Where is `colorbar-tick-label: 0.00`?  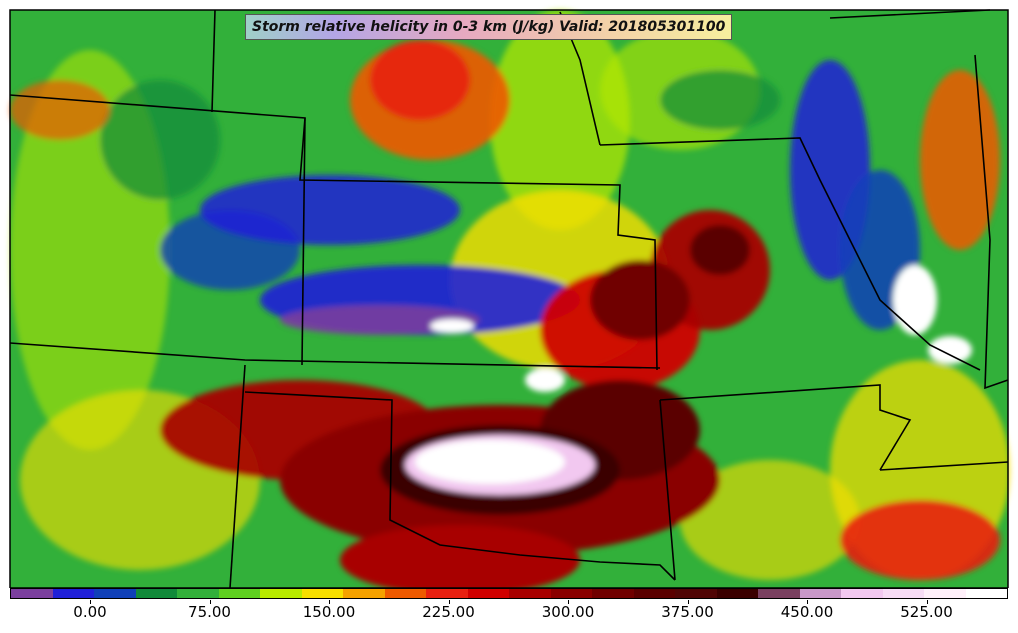 colorbar-tick-label: 0.00 is located at coordinates (90, 612).